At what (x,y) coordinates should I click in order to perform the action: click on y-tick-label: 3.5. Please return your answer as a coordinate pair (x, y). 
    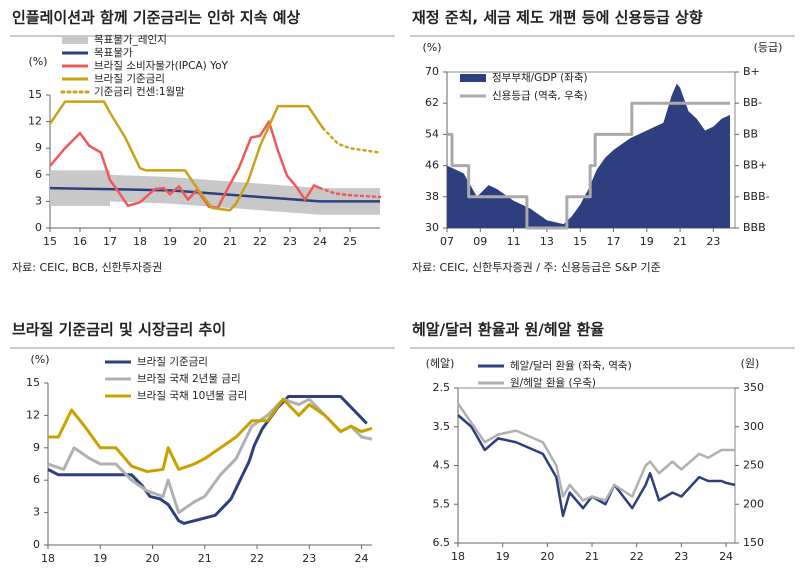
    Looking at the image, I should click on (442, 426).